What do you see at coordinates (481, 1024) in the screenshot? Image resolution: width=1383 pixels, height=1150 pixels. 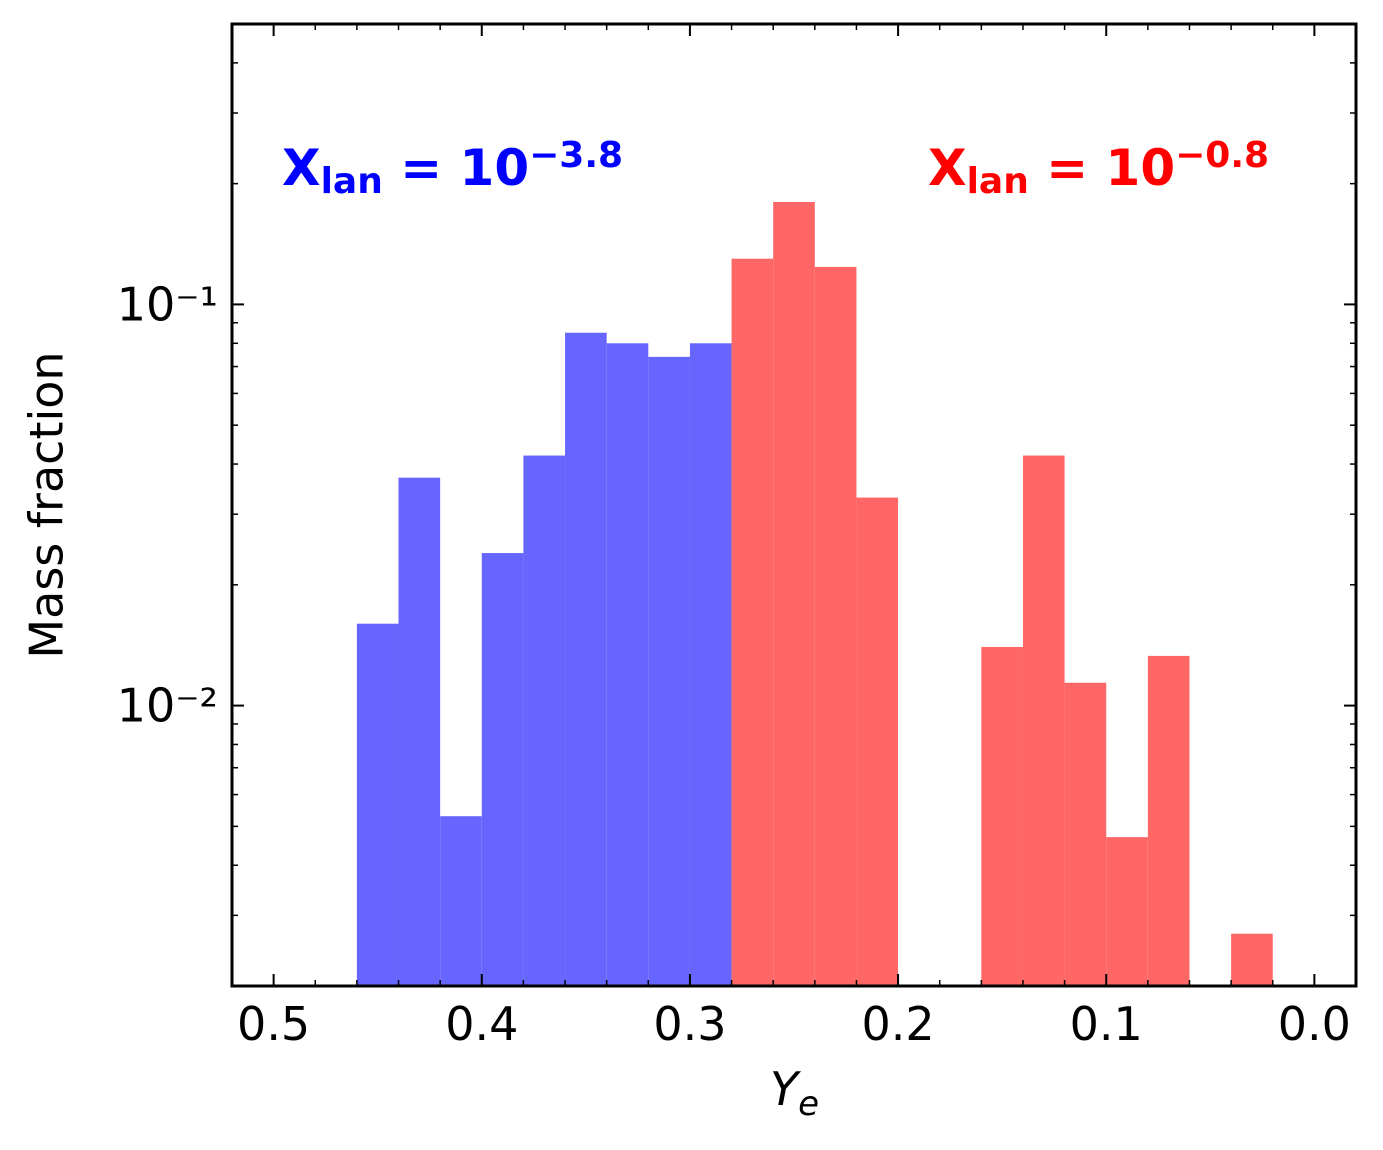 I see `x-tick-label: 0.4` at bounding box center [481, 1024].